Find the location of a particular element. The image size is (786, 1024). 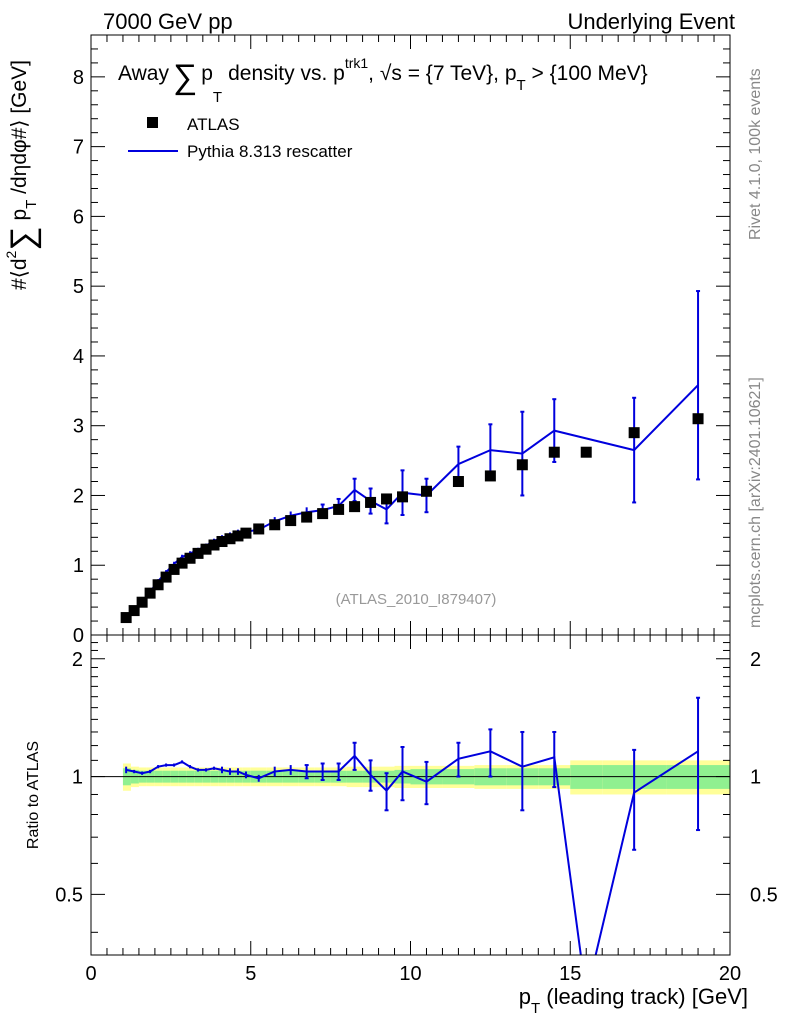

ratio-pythia-line is located at coordinates (412, 852).